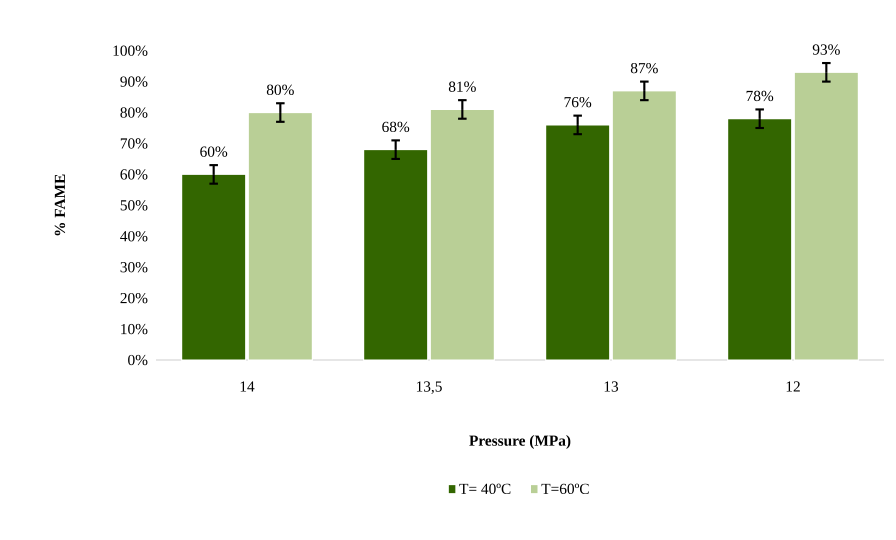  What do you see at coordinates (565, 489) in the screenshot?
I see `legend-label: T=60ºC` at bounding box center [565, 489].